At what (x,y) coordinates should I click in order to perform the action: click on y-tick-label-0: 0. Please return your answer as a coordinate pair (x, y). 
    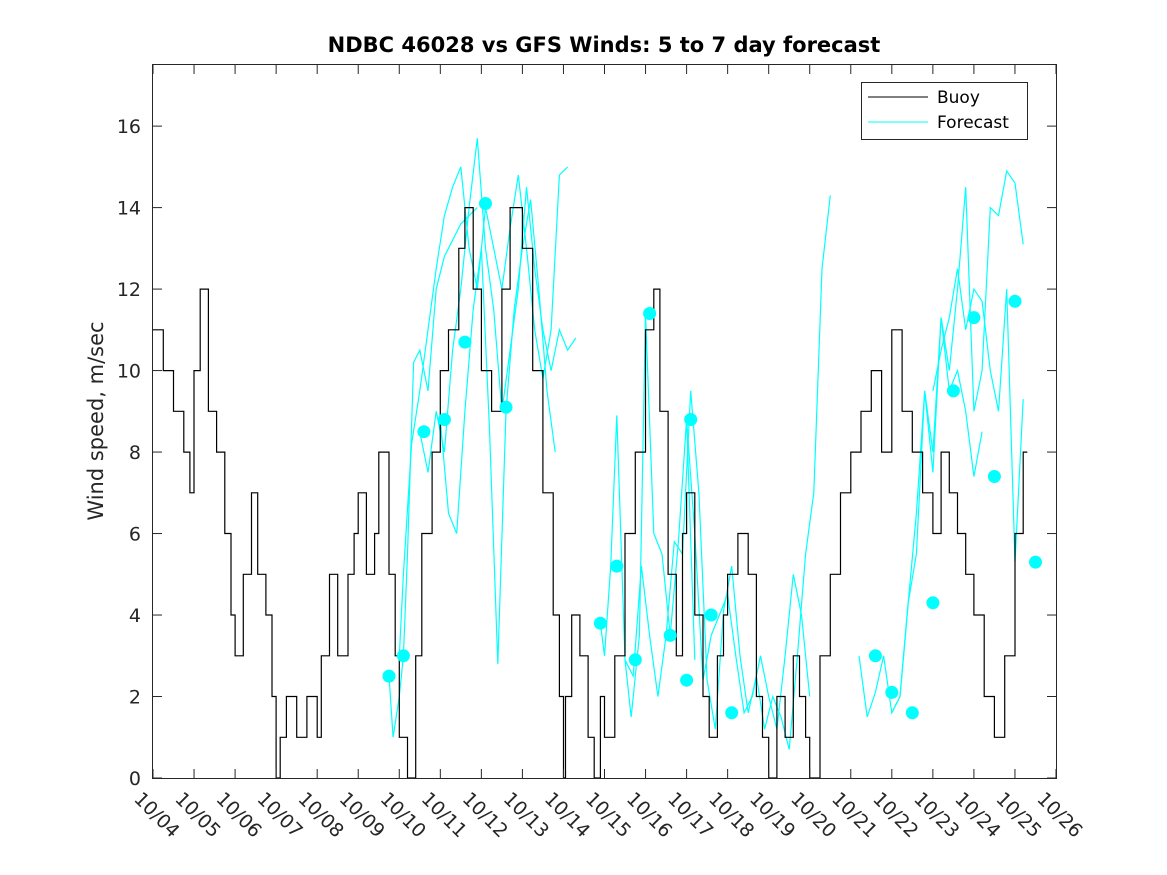
    Looking at the image, I should click on (135, 779).